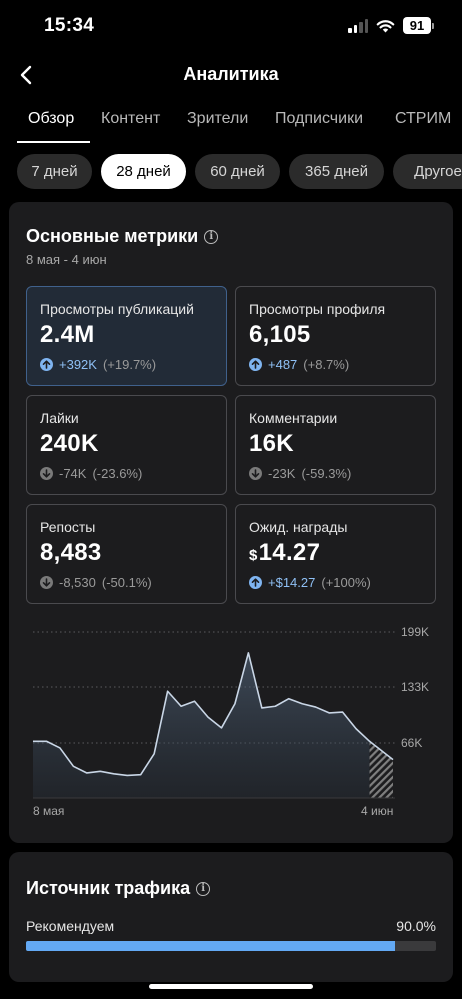 This screenshot has width=462, height=999. I want to click on metric-change: +$14.27 (+100%), so click(310, 582).